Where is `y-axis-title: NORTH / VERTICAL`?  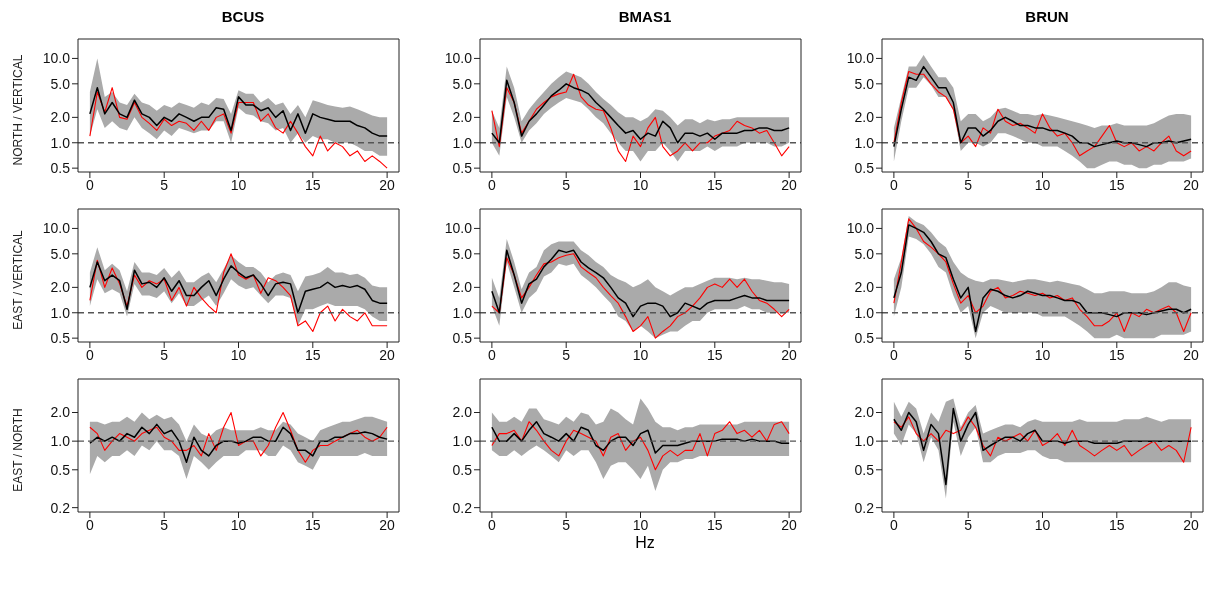
y-axis-title: NORTH / VERTICAL is located at coordinates (18, 110).